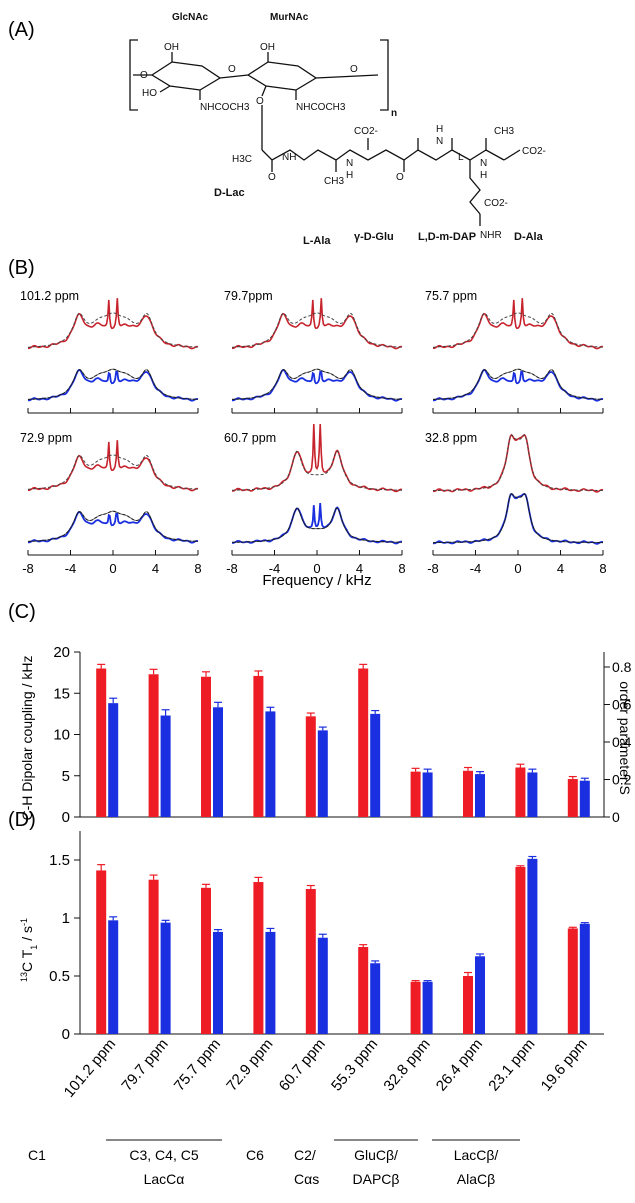 This screenshot has width=635, height=1203. What do you see at coordinates (406, 1065) in the screenshot?
I see `category-label: 32.8 ppm` at bounding box center [406, 1065].